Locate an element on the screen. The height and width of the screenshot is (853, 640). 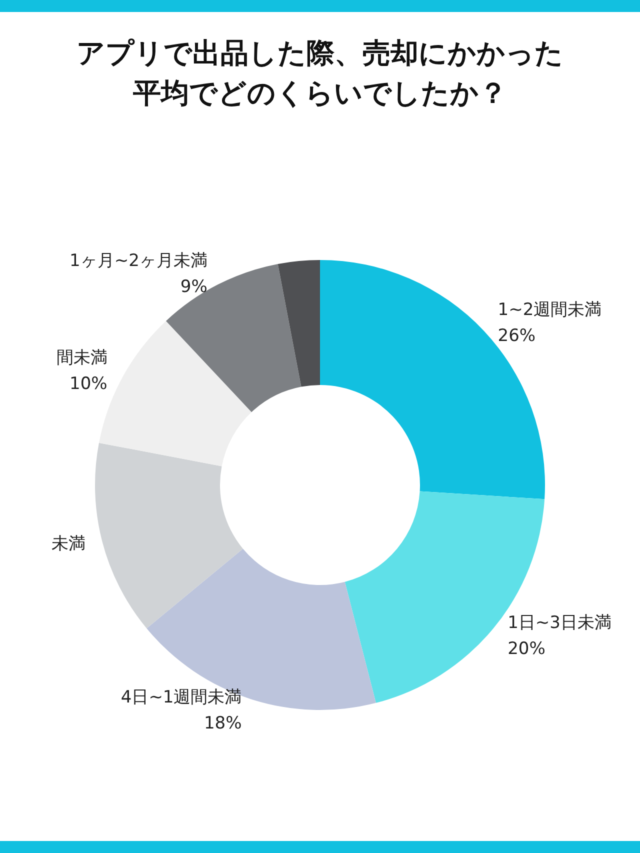
data-label: 9% is located at coordinates (194, 286).